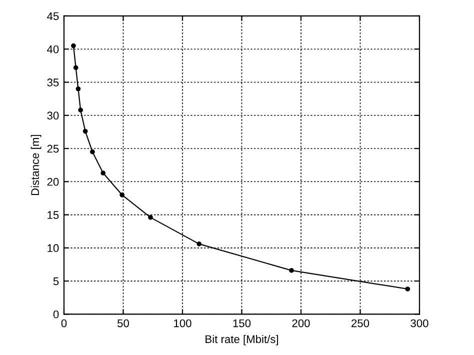 This screenshot has height=355, width=474. Describe the element at coordinates (301, 323) in the screenshot. I see `x-tick-label: 200` at that location.